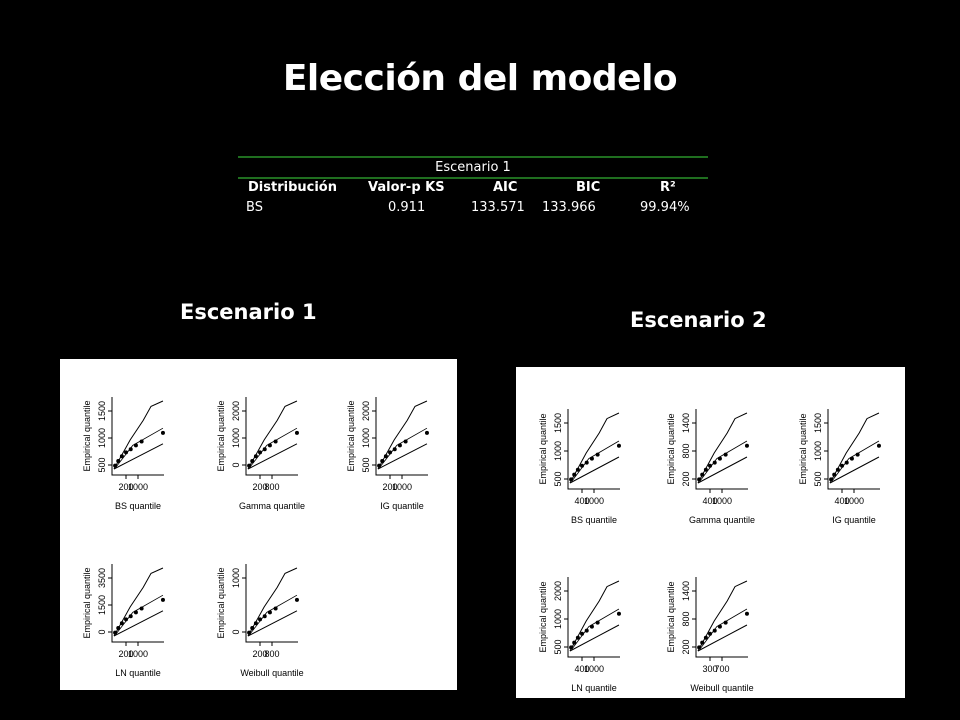 The width and height of the screenshot is (960, 720). I want to click on col-header-distribution: Distribución, so click(292, 187).